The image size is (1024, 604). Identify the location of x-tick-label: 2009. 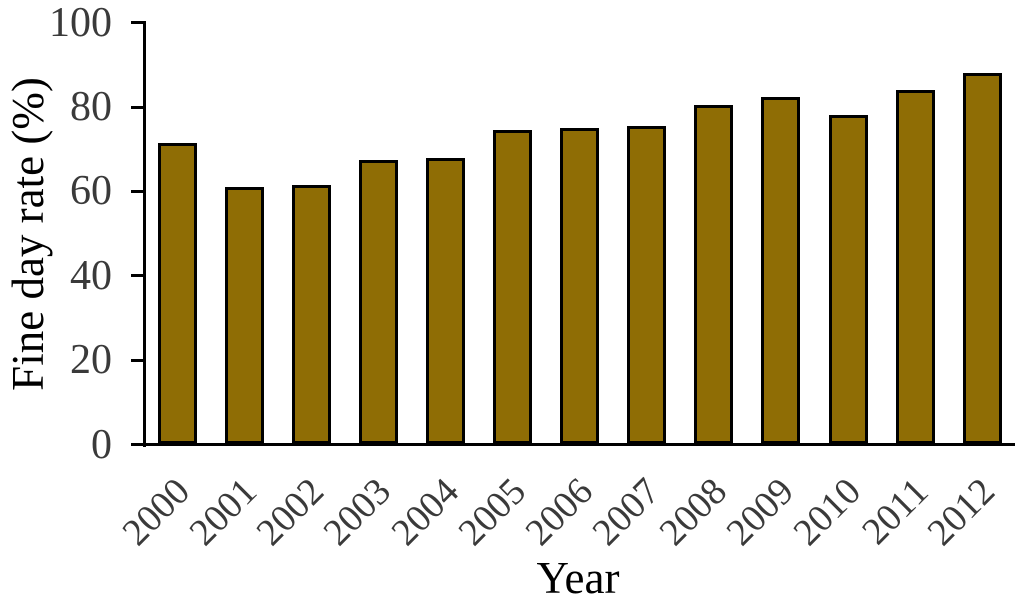
(760, 512).